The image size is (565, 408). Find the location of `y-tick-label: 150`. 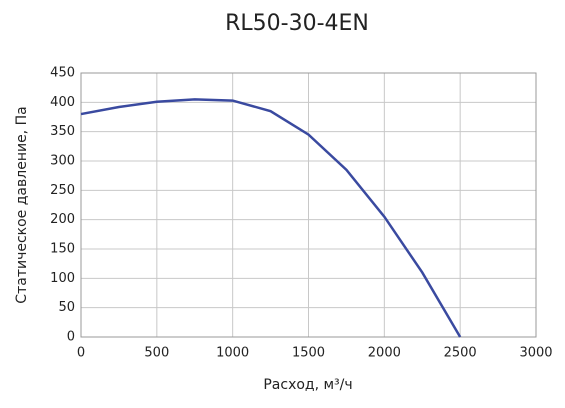

y-tick-label: 150 is located at coordinates (62, 249).